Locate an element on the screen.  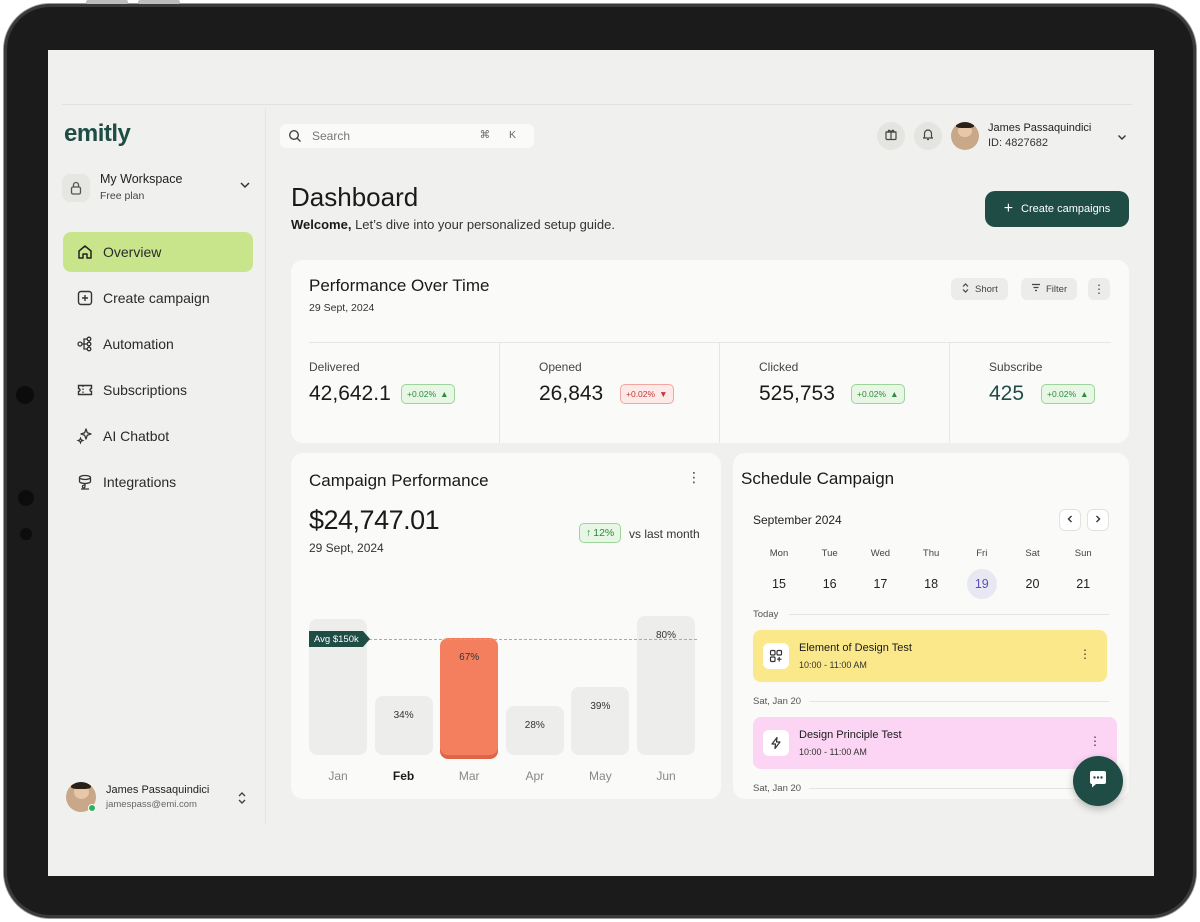
sidebar-user-name: James Passaquindici is located at coordinates (158, 790).